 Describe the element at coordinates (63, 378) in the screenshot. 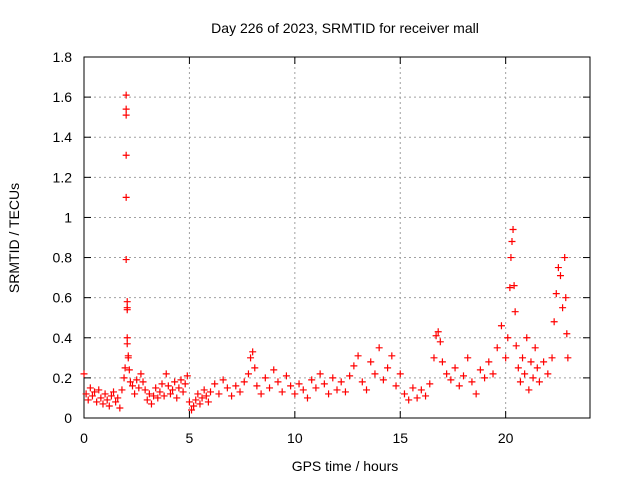

I see `y-tick-label: 0.2` at that location.